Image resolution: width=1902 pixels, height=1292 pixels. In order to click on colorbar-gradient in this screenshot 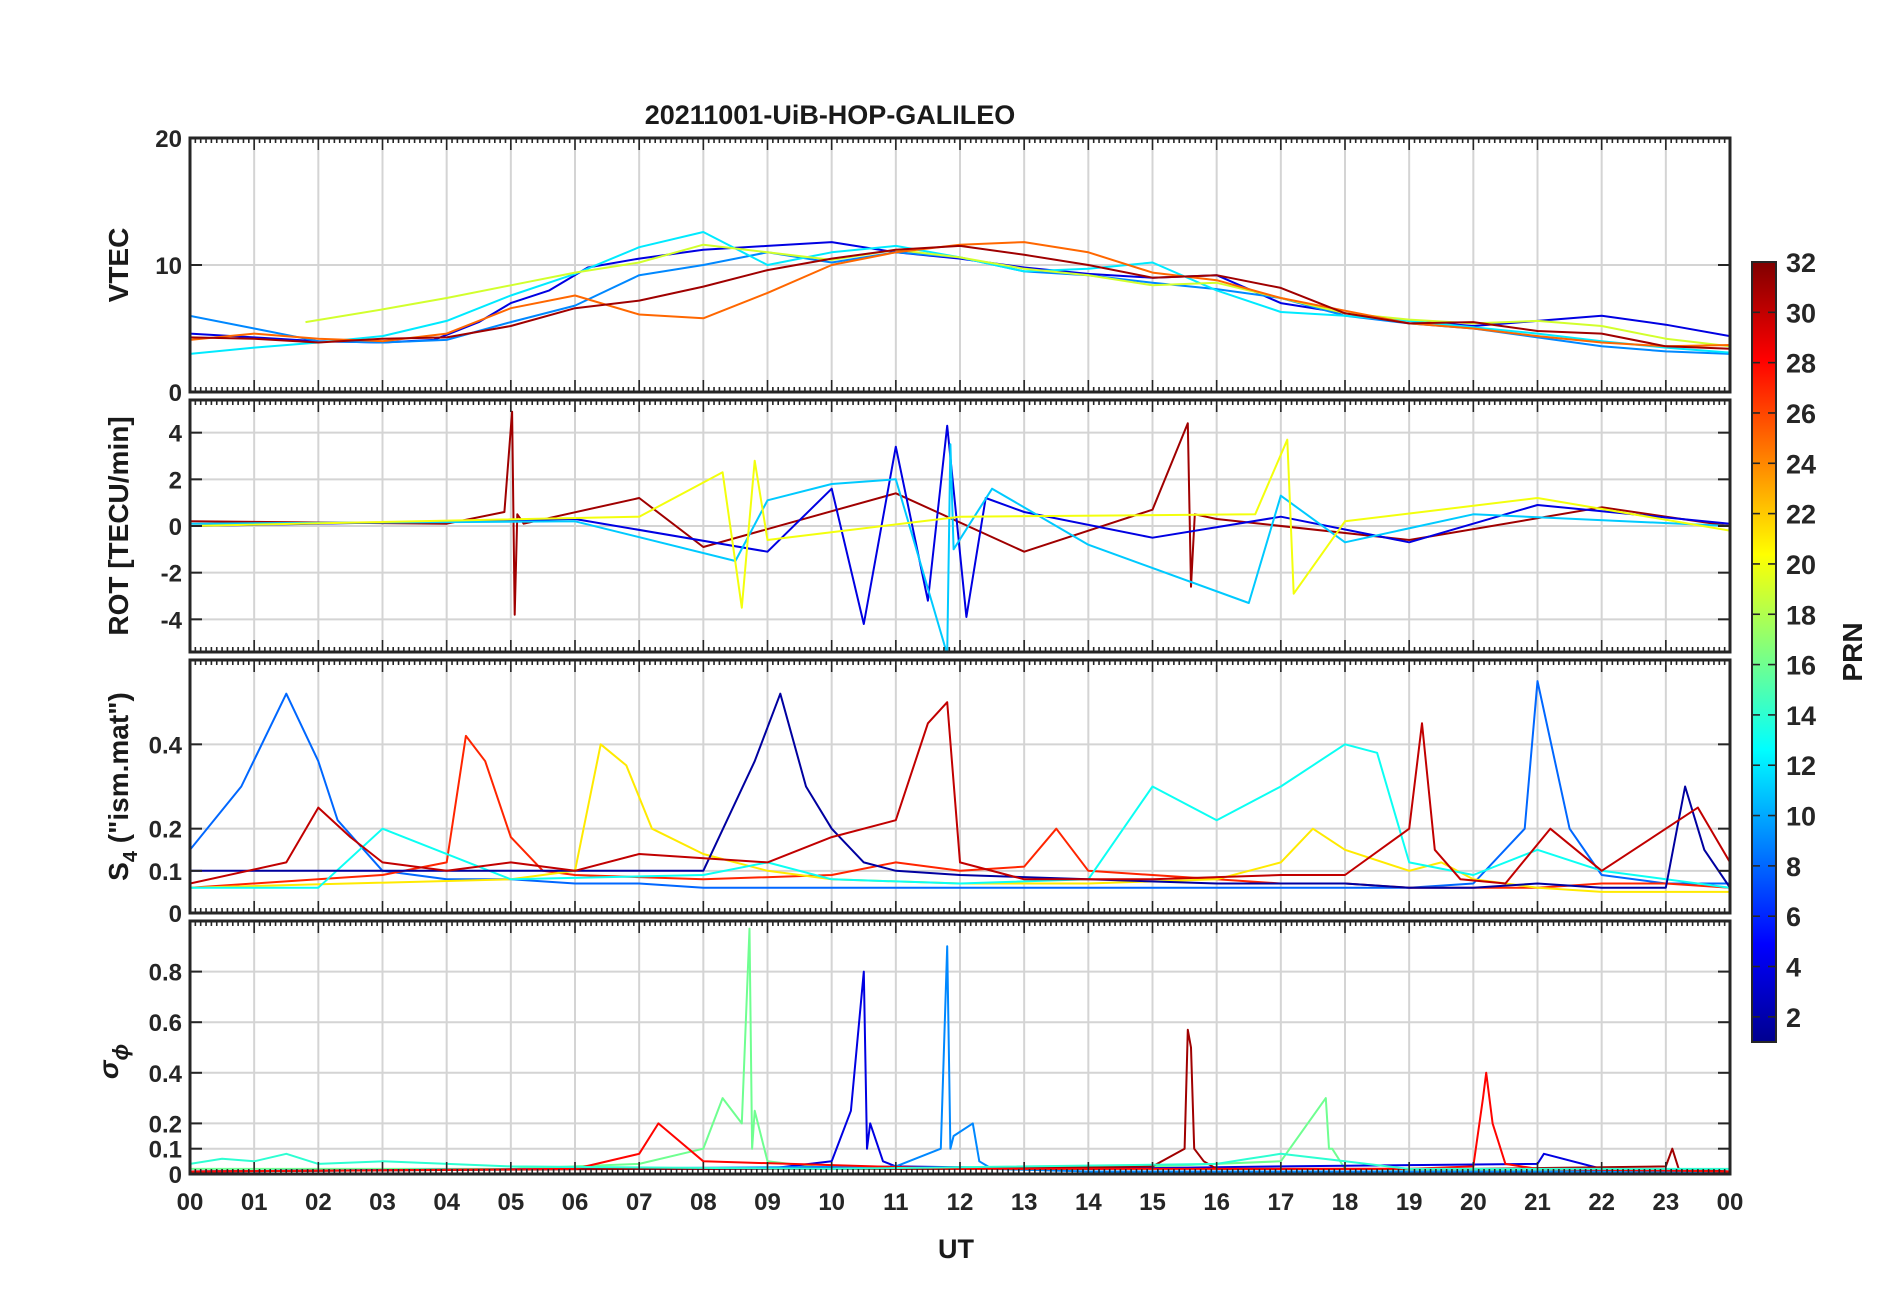, I will do `click(1764, 652)`.